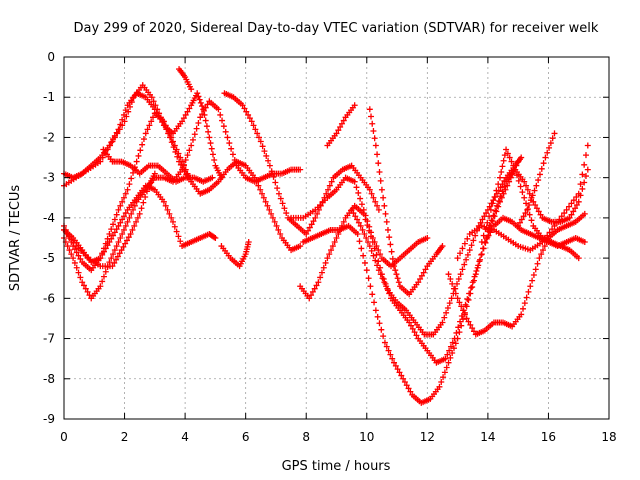 The image size is (640, 480). Describe the element at coordinates (246, 437) in the screenshot. I see `x-tick-label: 6` at that location.